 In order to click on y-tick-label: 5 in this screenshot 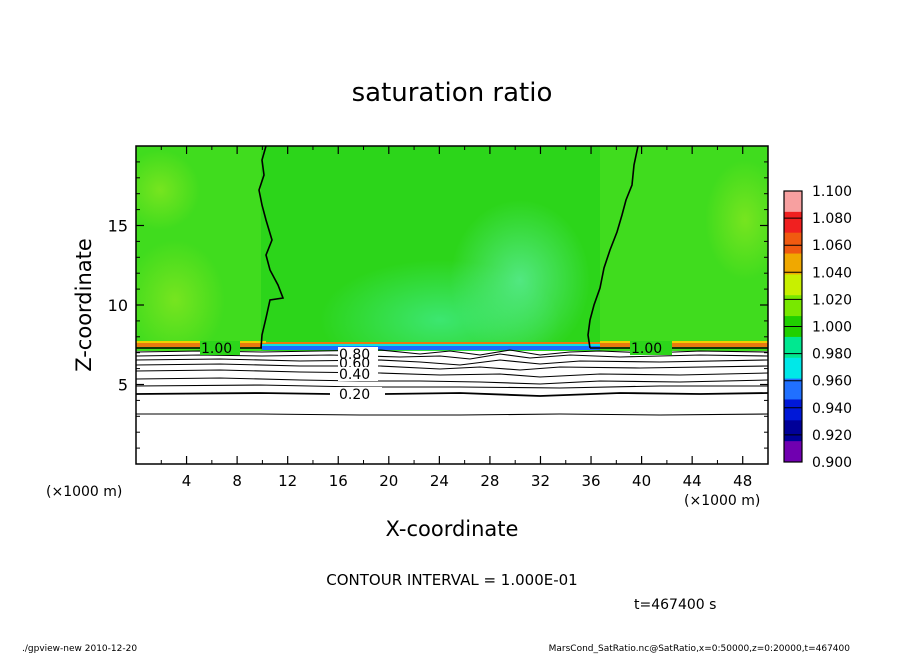, I will do `click(123, 385)`.